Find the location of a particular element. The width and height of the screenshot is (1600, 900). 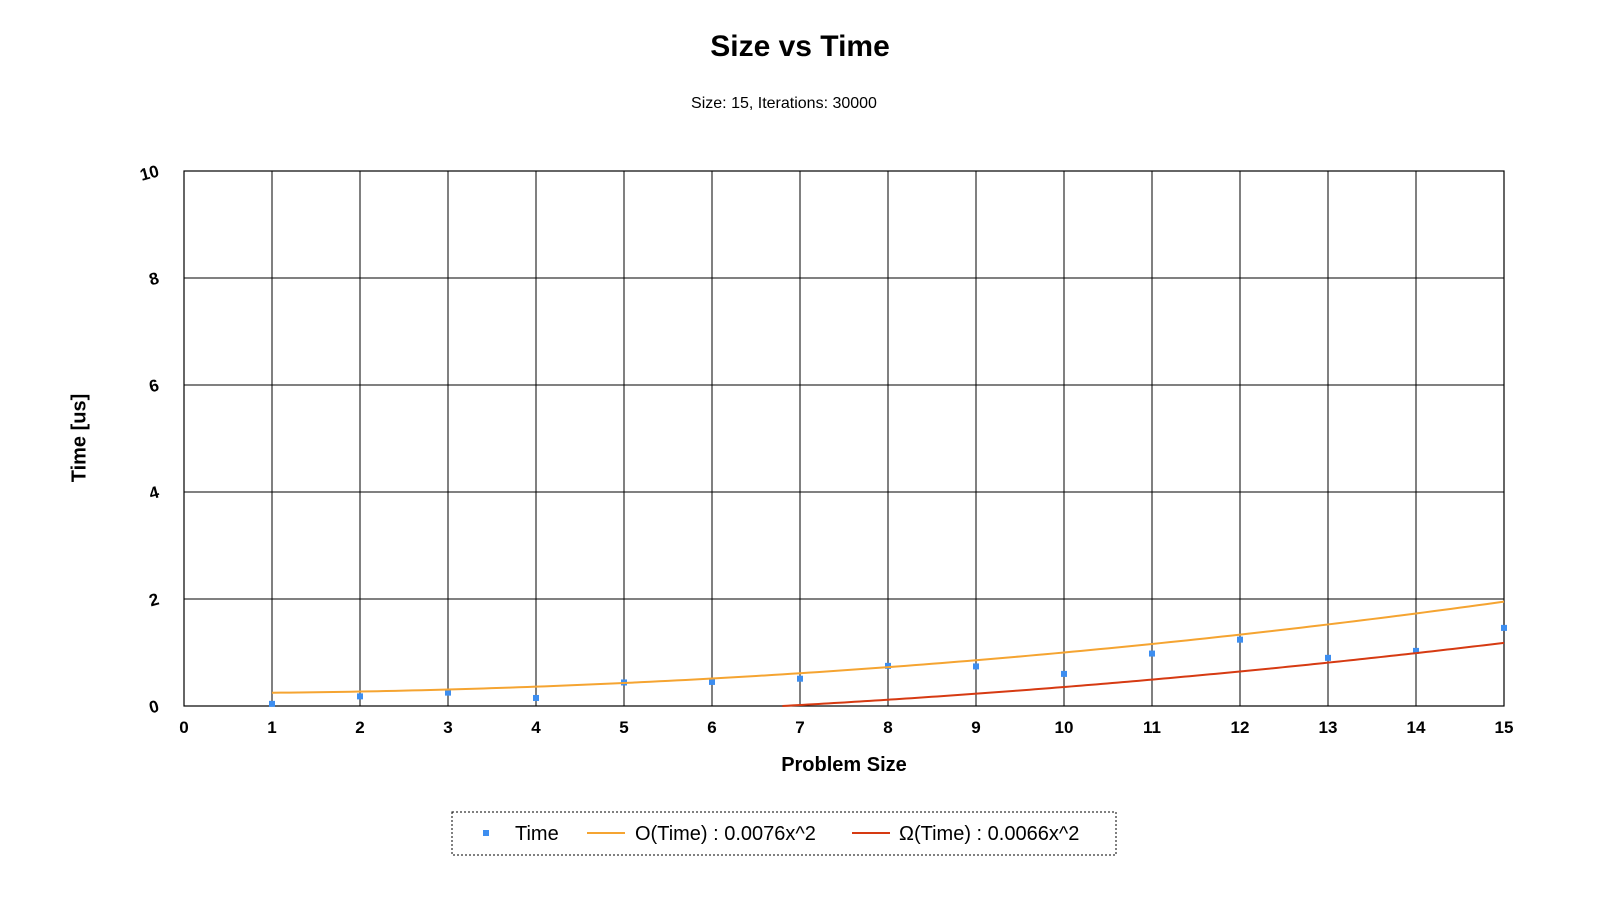

legend-box is located at coordinates (784, 833).